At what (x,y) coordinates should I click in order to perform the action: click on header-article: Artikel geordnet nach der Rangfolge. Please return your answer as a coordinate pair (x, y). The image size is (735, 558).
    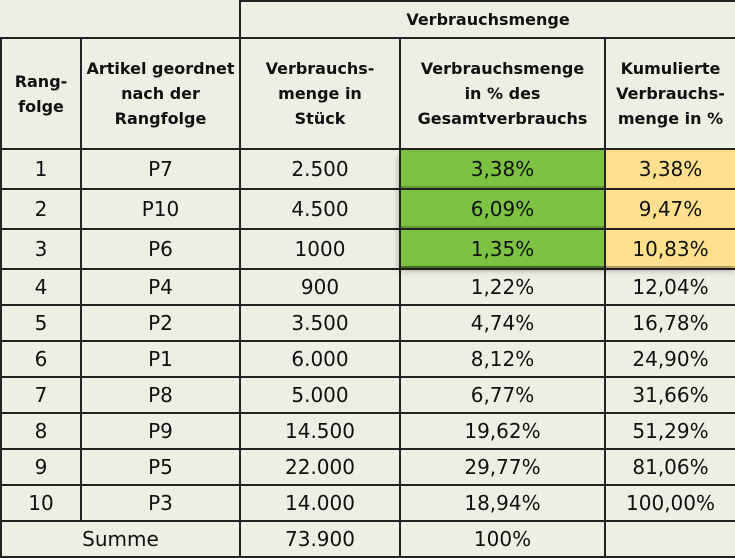
    Looking at the image, I should click on (160, 93).